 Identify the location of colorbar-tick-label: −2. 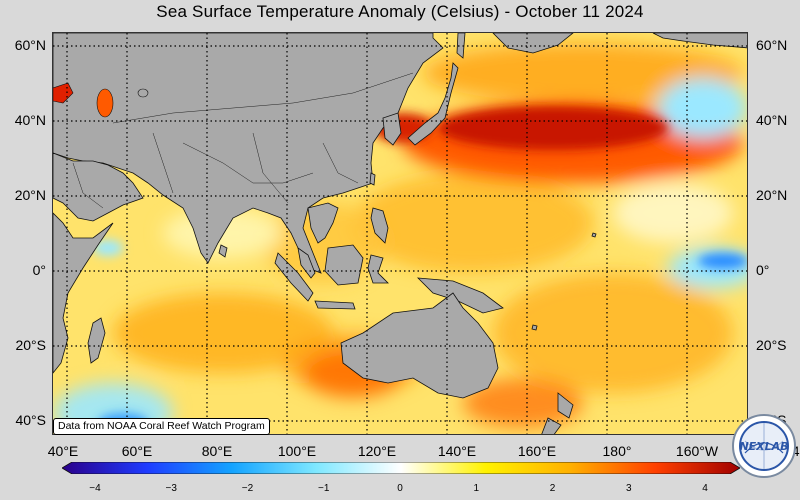
(247, 488).